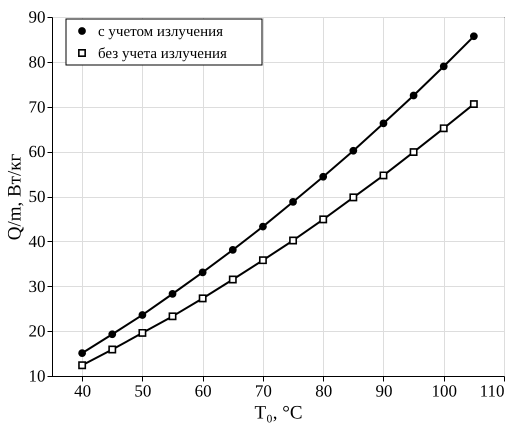  Describe the element at coordinates (383, 391) in the screenshot. I see `x-tick-label: 90` at that location.